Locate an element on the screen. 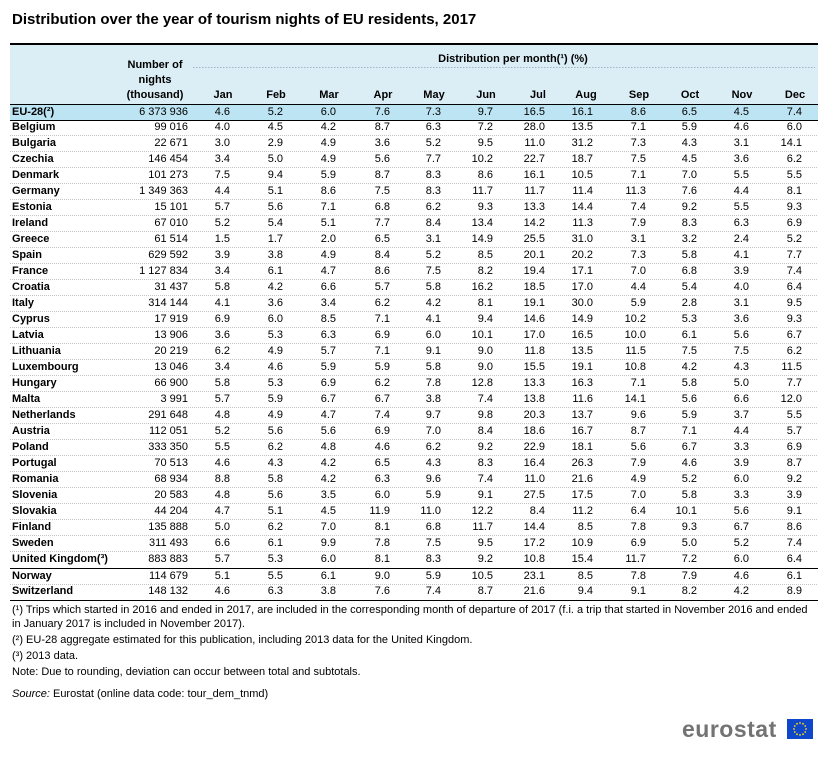 This screenshot has width=832, height=758. month-value-sep: 8.6 is located at coordinates (638, 112).